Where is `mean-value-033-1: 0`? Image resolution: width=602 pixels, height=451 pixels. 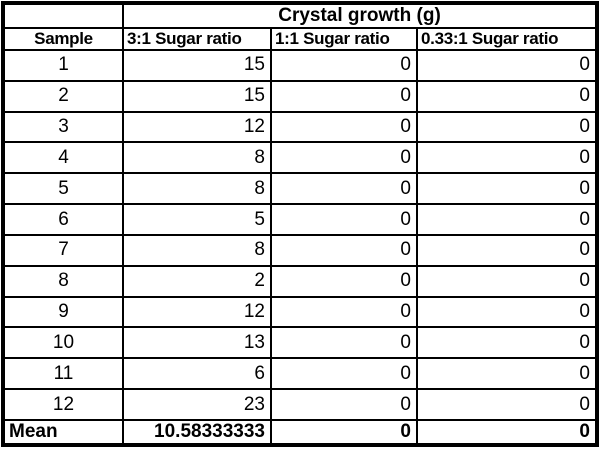
mean-value-033-1: 0 is located at coordinates (507, 432).